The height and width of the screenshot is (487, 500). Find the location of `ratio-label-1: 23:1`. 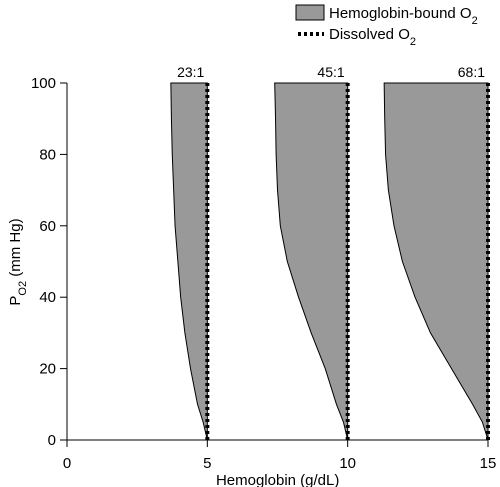

ratio-label-1: 23:1 is located at coordinates (190, 72).